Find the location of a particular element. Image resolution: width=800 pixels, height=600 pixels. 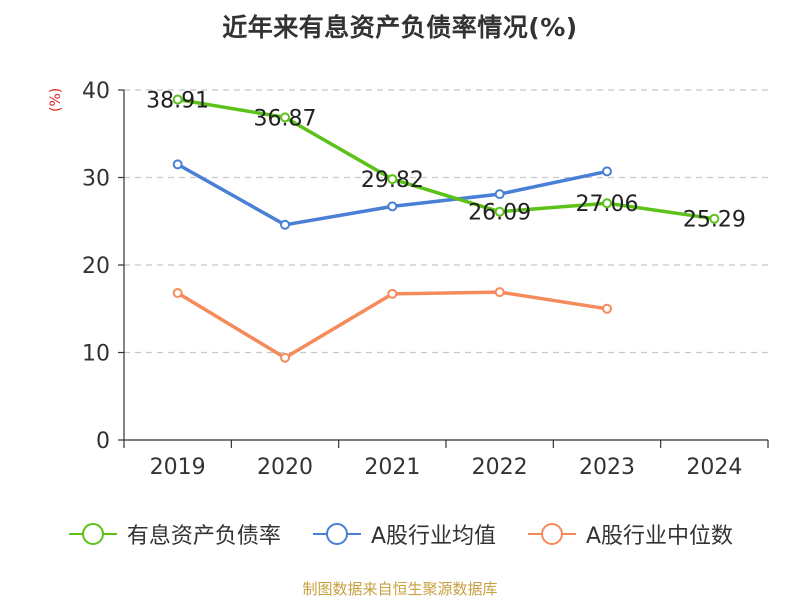

x-tick-label: 2022 is located at coordinates (500, 467).